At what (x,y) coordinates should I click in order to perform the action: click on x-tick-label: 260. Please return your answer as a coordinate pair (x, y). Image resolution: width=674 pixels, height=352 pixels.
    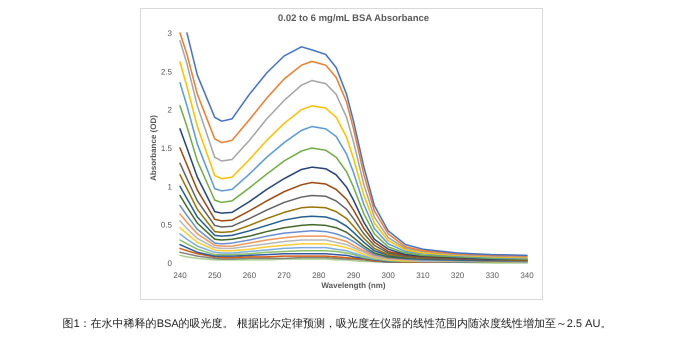
    Looking at the image, I should click on (249, 275).